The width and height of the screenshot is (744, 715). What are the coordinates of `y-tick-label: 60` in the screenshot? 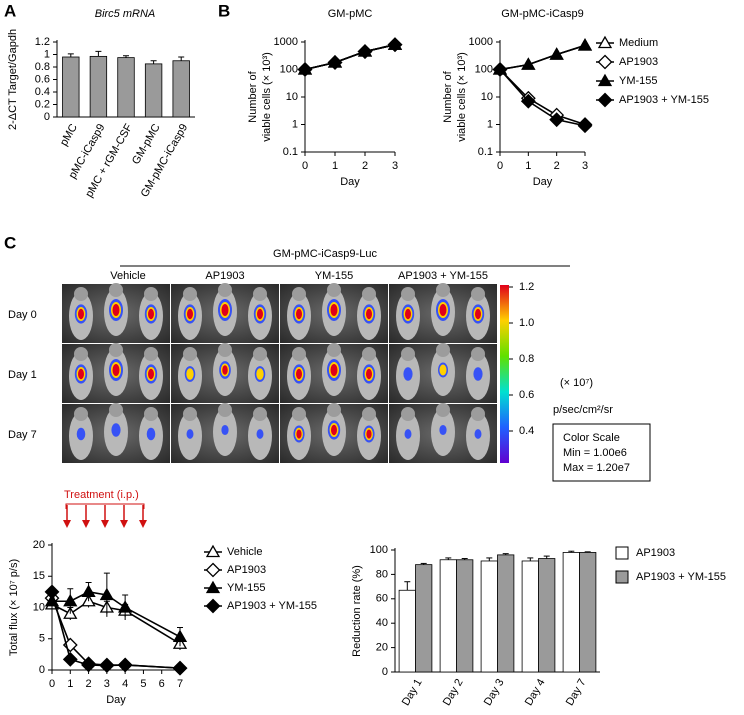 It's located at (382, 599).